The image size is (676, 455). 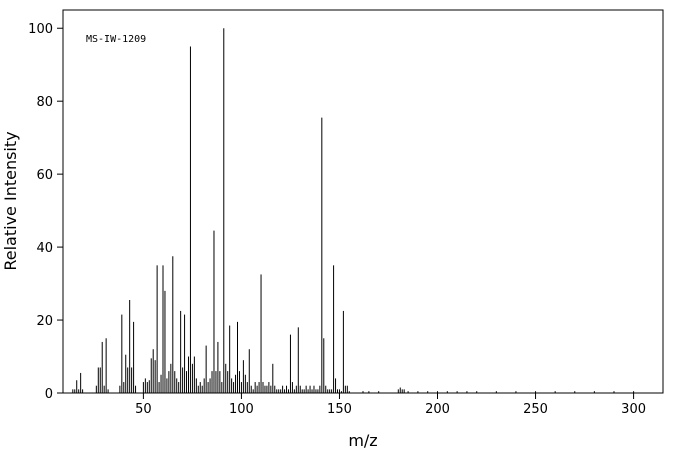 What do you see at coordinates (44, 175) in the screenshot?
I see `y-tick-label: 60` at bounding box center [44, 175].